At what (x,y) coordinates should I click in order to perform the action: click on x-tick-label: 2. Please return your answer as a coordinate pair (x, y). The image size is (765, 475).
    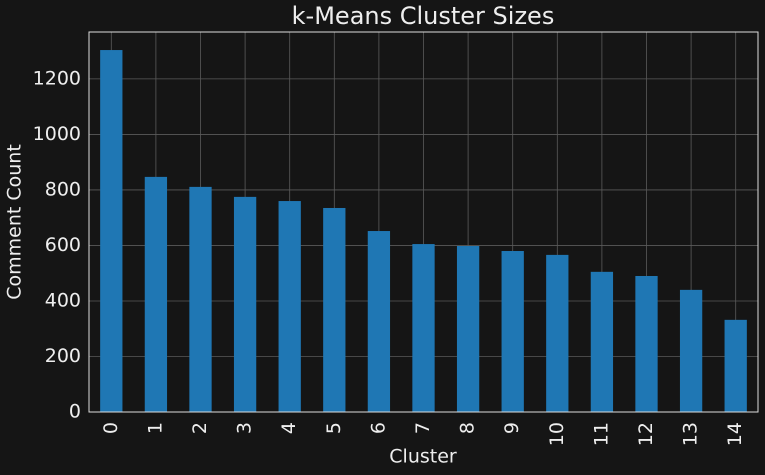
    Looking at the image, I should click on (200, 428).